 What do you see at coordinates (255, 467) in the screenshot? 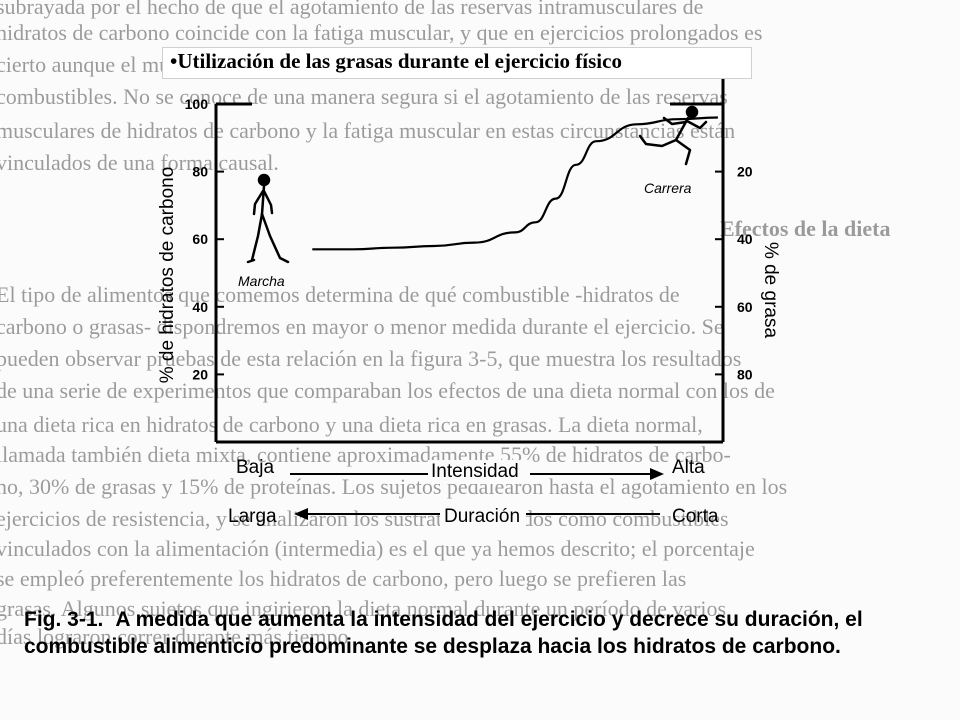
I see `intensity-low-label: Baja` at bounding box center [255, 467].